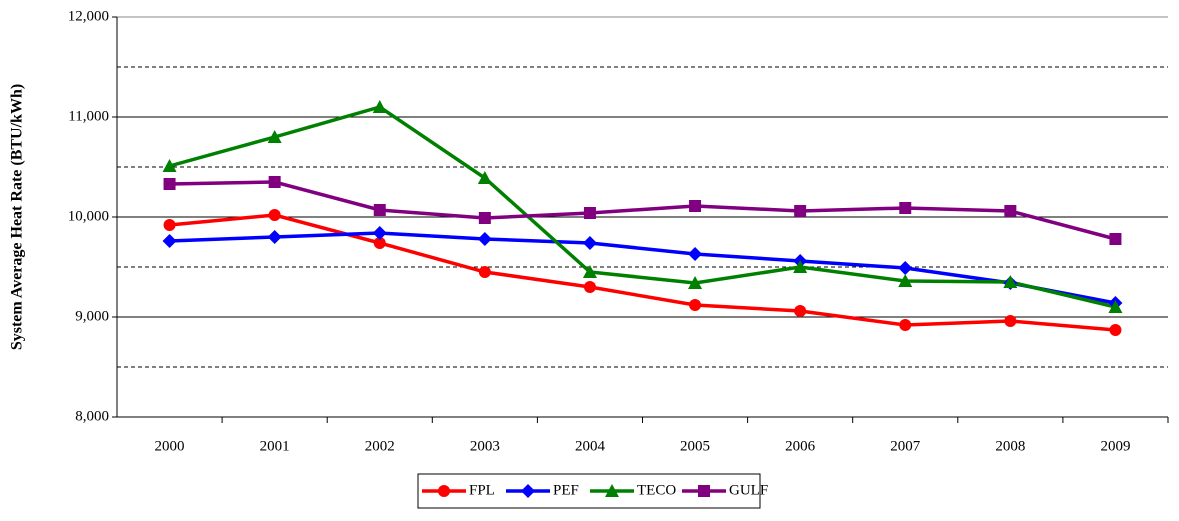 The height and width of the screenshot is (521, 1179). I want to click on legend-label: PEF, so click(566, 490).